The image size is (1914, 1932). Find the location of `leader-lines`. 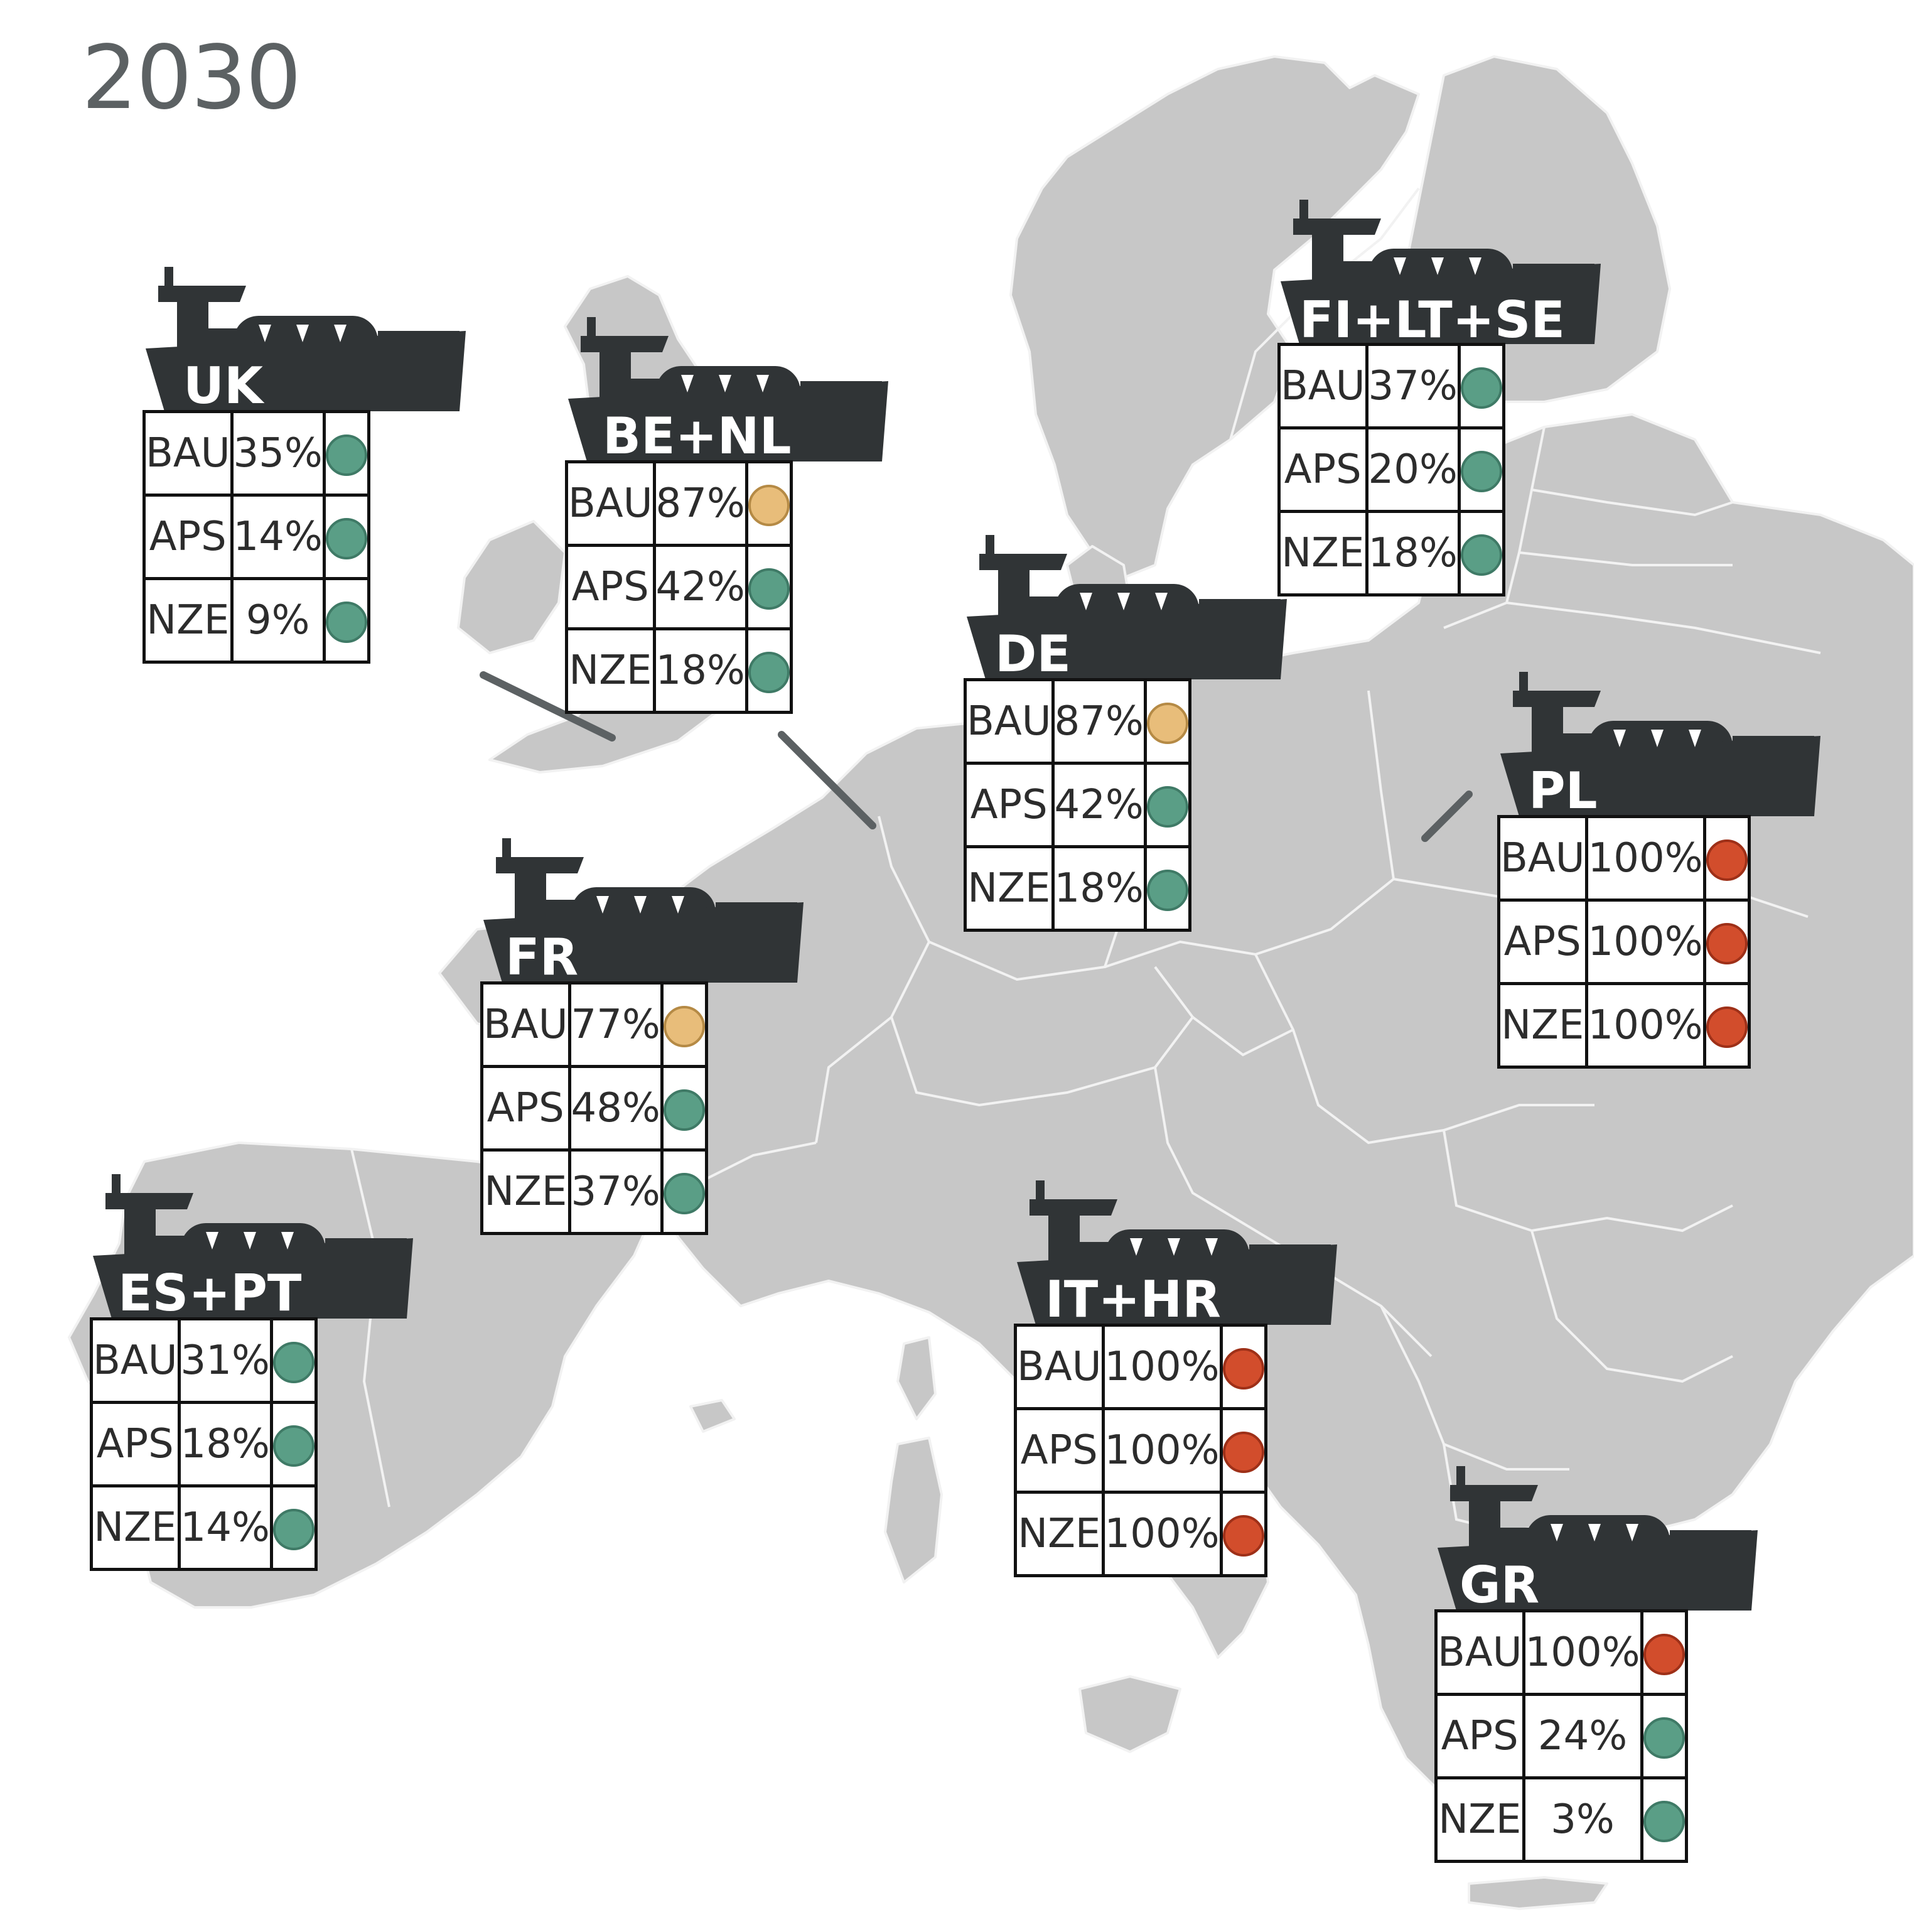

leader-lines is located at coordinates (976, 756).